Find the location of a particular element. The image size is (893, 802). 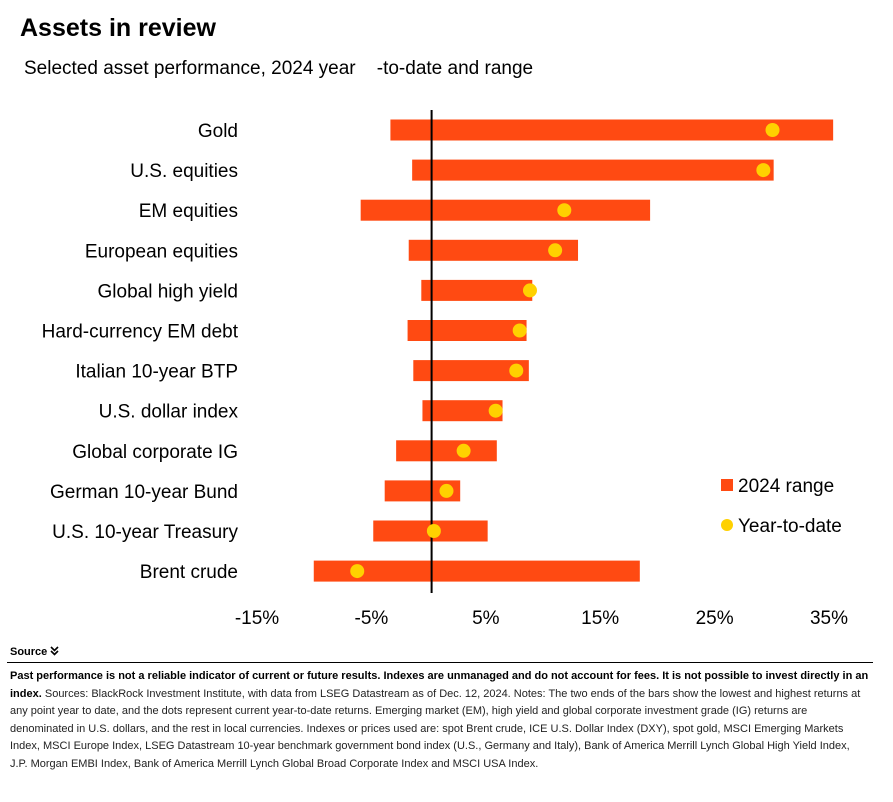

category-label-u-s-10-year-treasury: U.S. 10-year Treasury is located at coordinates (145, 532).